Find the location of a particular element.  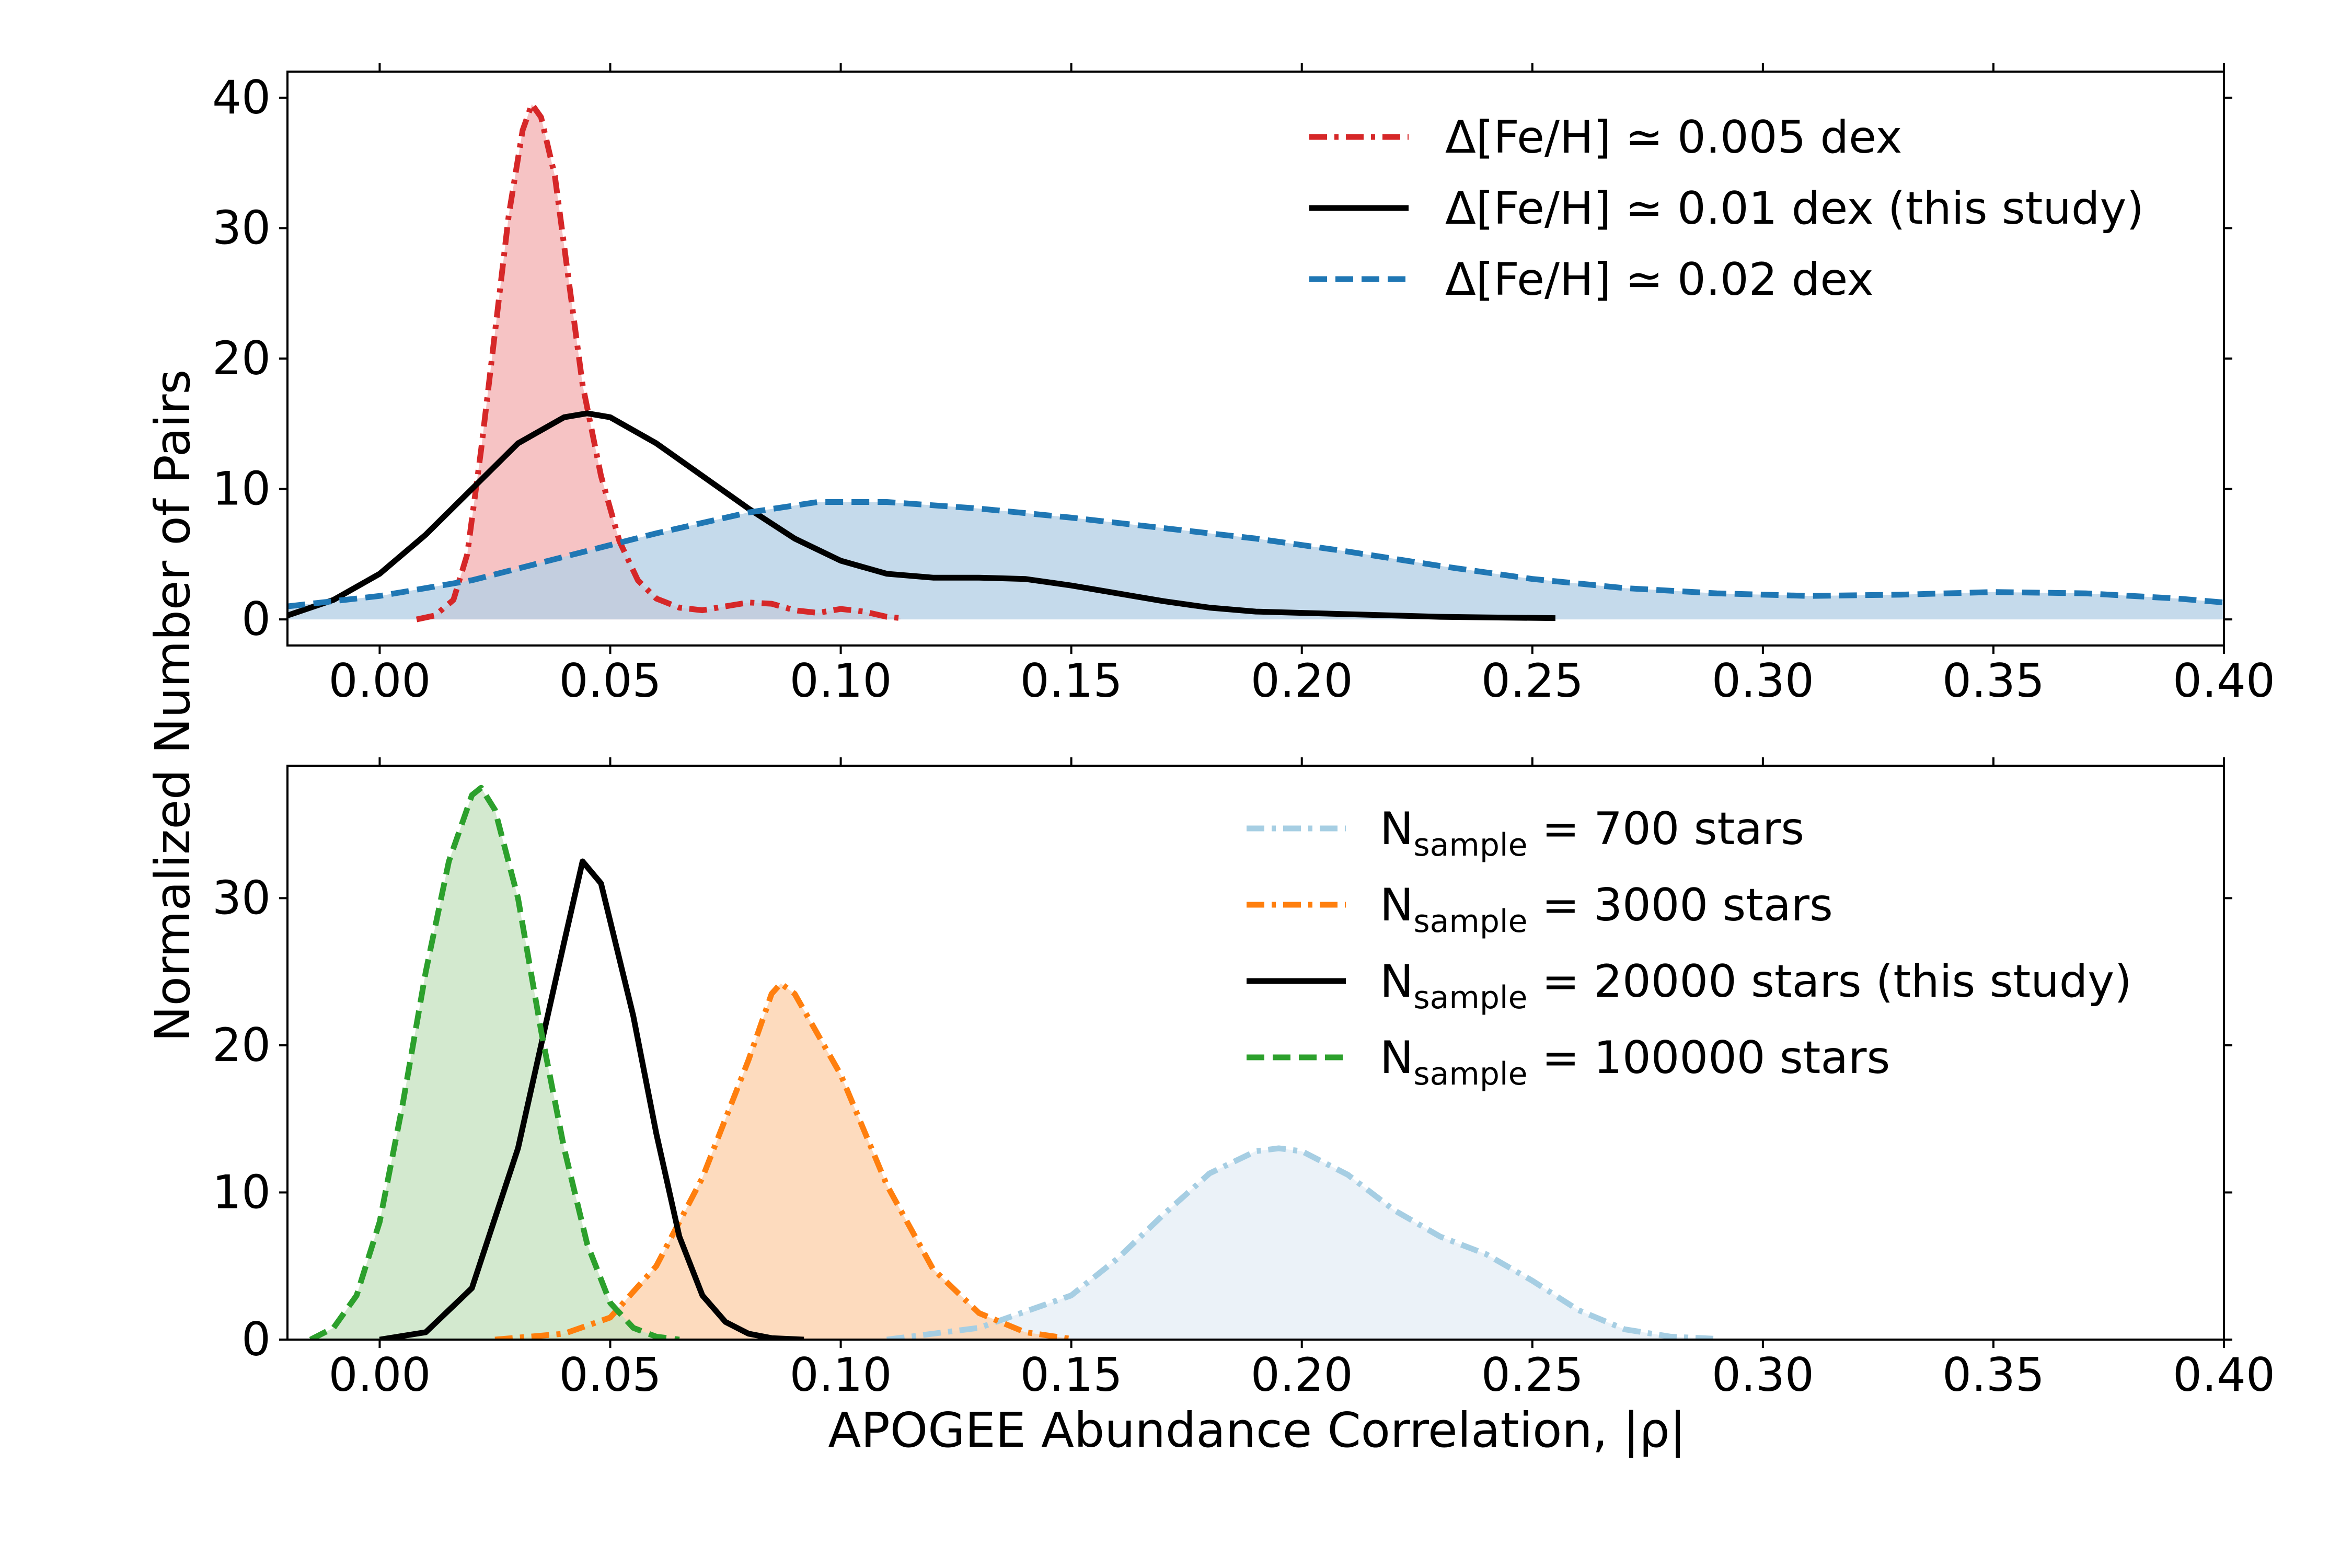

legend-label-black: Nsample = 20000 stars (this study) is located at coordinates (1756, 985).